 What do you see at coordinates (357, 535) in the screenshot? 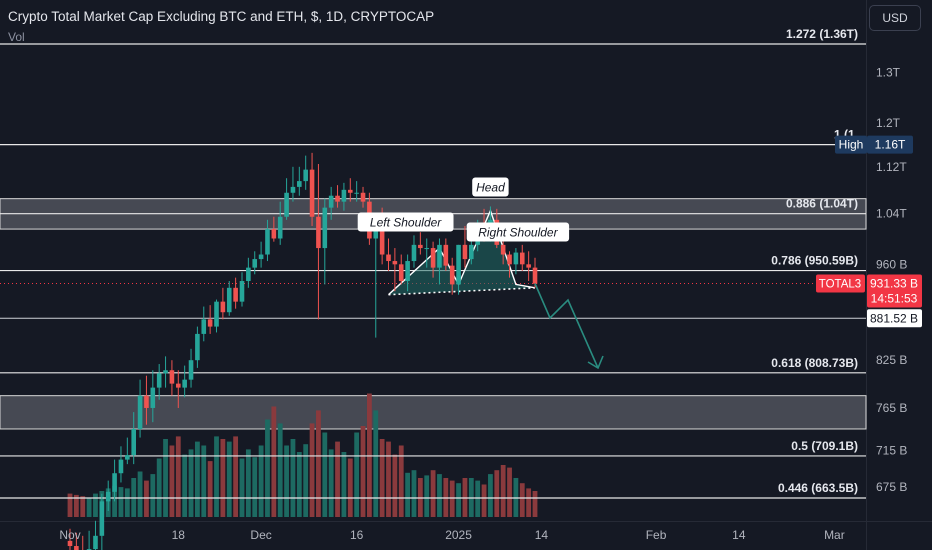
I see `time-axis-tick: 16` at bounding box center [357, 535].